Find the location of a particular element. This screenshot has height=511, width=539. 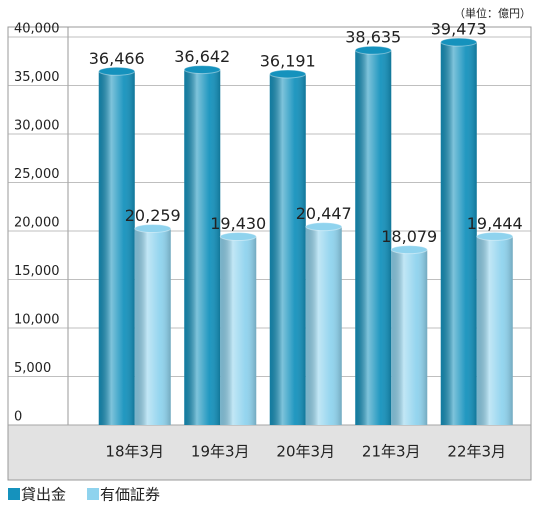

legend-label: 有価証券 is located at coordinates (130, 495).